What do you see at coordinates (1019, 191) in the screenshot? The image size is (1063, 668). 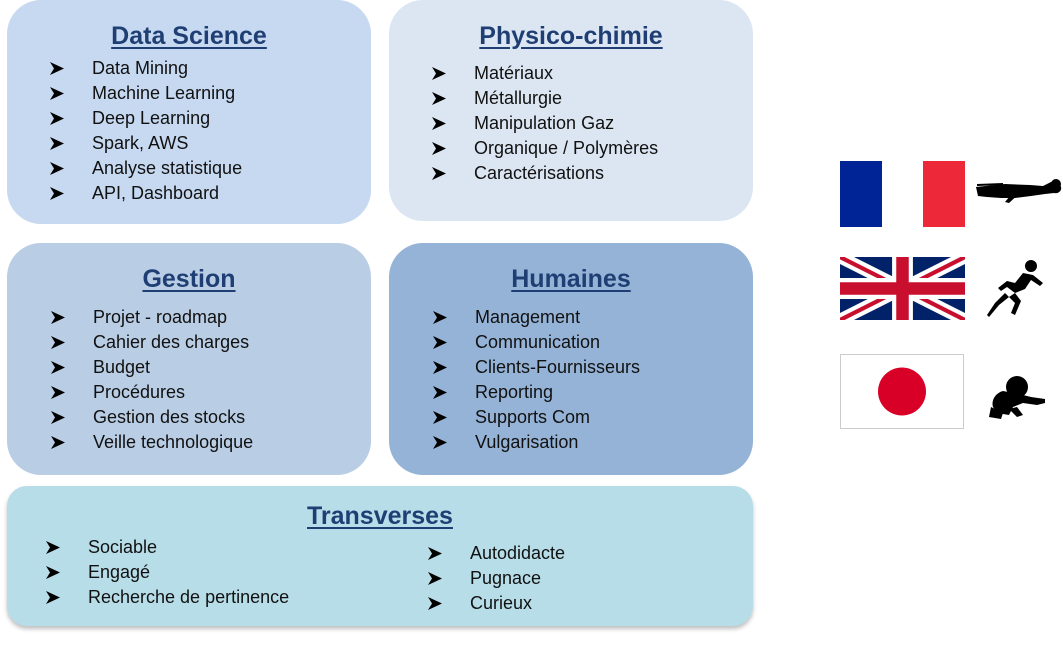 I see `swimmer-icon` at bounding box center [1019, 191].